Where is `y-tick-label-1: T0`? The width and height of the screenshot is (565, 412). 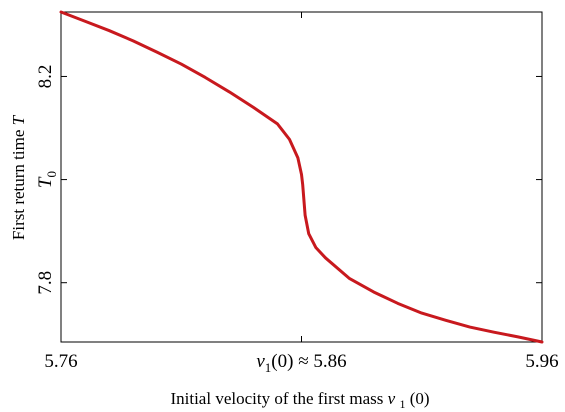 y-tick-label-1: T0 is located at coordinates (47, 179).